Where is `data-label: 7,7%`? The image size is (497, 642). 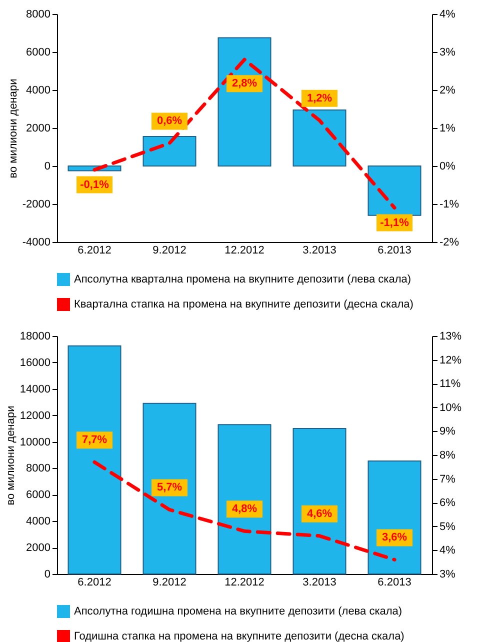 data-label: 7,7% is located at coordinates (95, 440).